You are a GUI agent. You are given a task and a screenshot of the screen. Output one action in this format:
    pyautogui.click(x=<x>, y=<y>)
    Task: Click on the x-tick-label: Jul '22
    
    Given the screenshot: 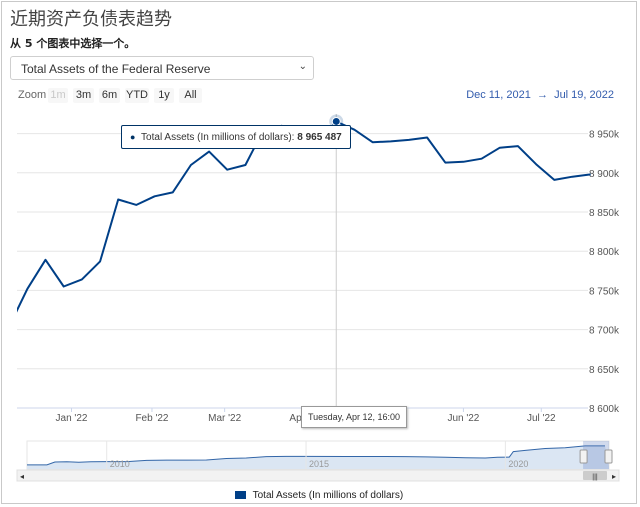 What is the action you would take?
    pyautogui.click(x=541, y=418)
    